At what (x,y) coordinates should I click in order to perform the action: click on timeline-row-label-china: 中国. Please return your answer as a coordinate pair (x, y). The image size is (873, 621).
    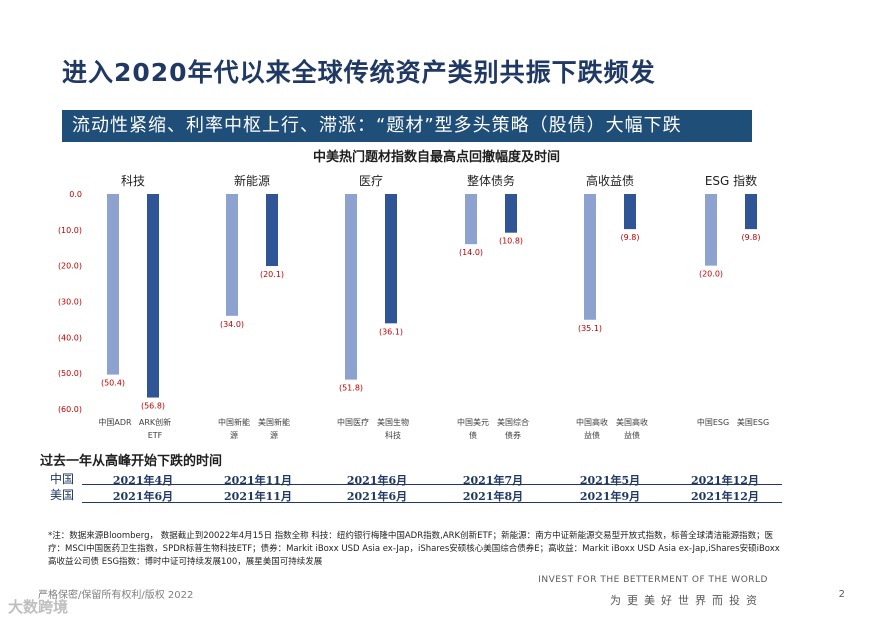
    Looking at the image, I should click on (62, 479).